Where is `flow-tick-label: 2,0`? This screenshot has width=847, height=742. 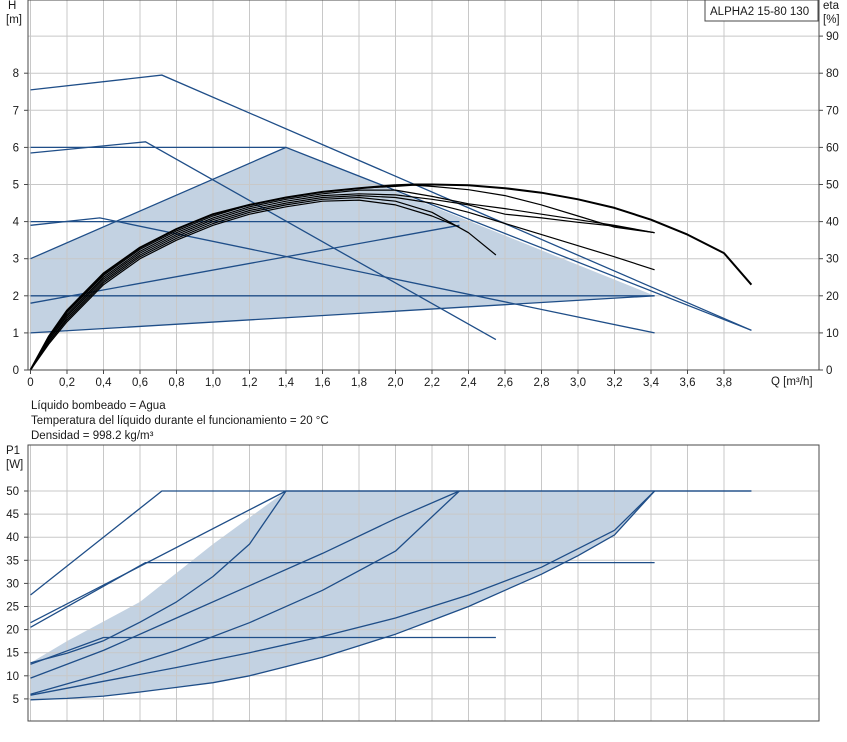 flow-tick-label: 2,0 is located at coordinates (396, 383).